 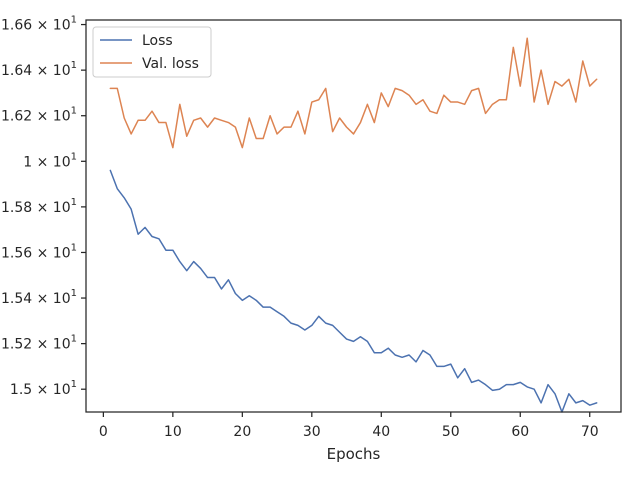 I want to click on legend: Loss Val. loss, so click(x=152, y=52).